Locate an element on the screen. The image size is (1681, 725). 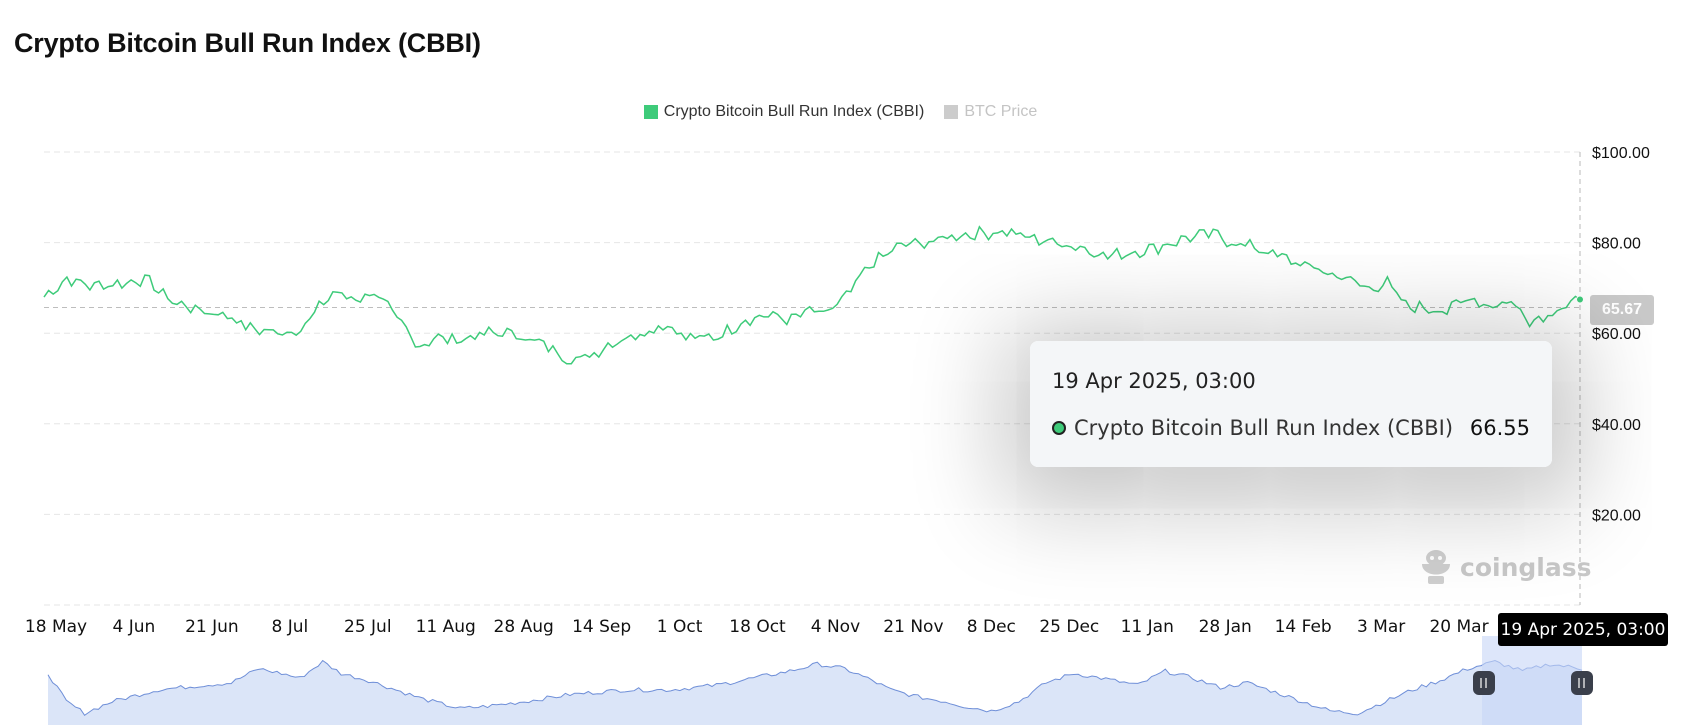
y-tick-label: $60.00 is located at coordinates (1616, 334).